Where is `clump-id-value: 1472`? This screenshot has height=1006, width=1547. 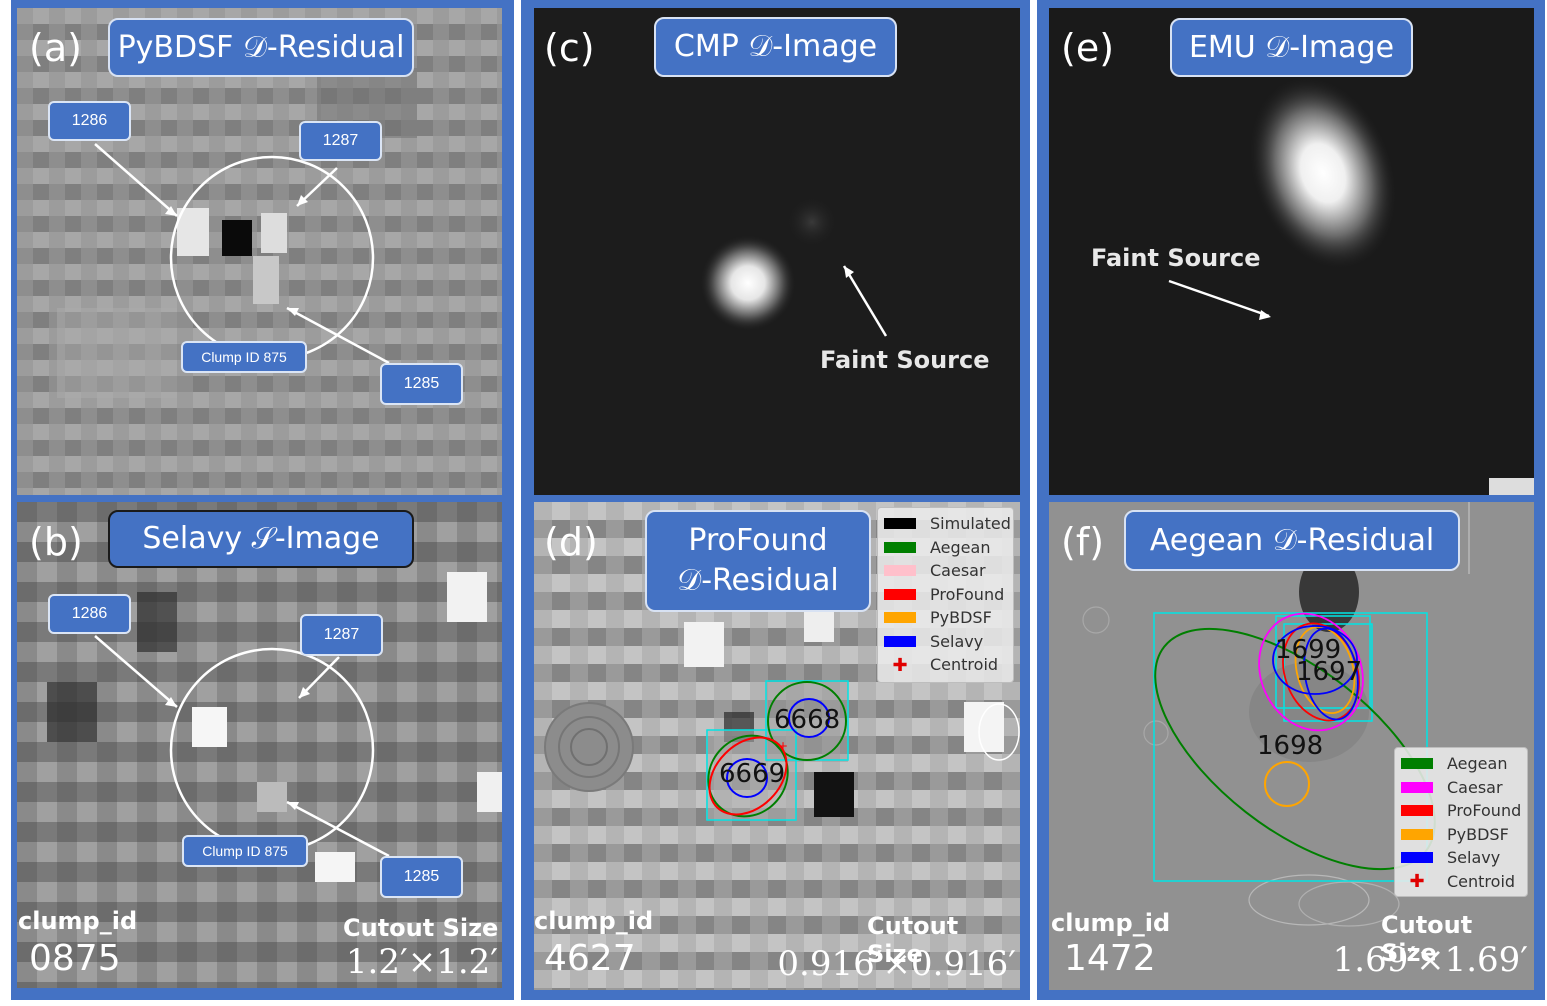
clump-id-value: 1472 is located at coordinates (1110, 958).